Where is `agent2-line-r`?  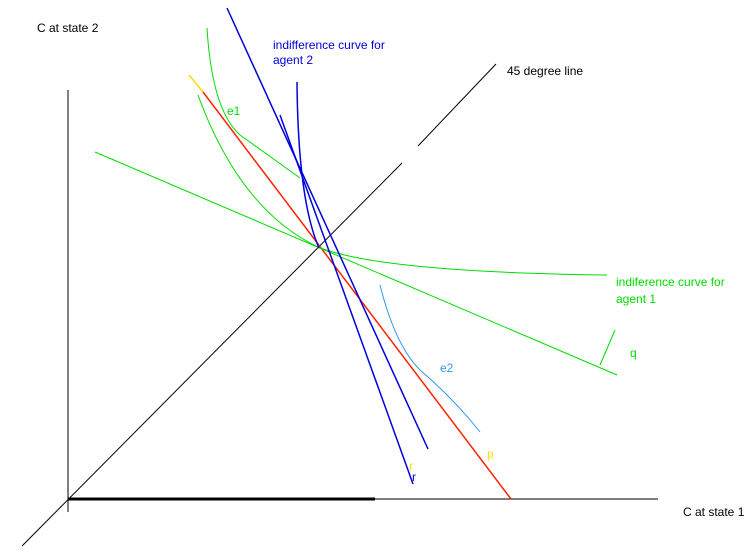
agent2-line-r is located at coordinates (346, 299).